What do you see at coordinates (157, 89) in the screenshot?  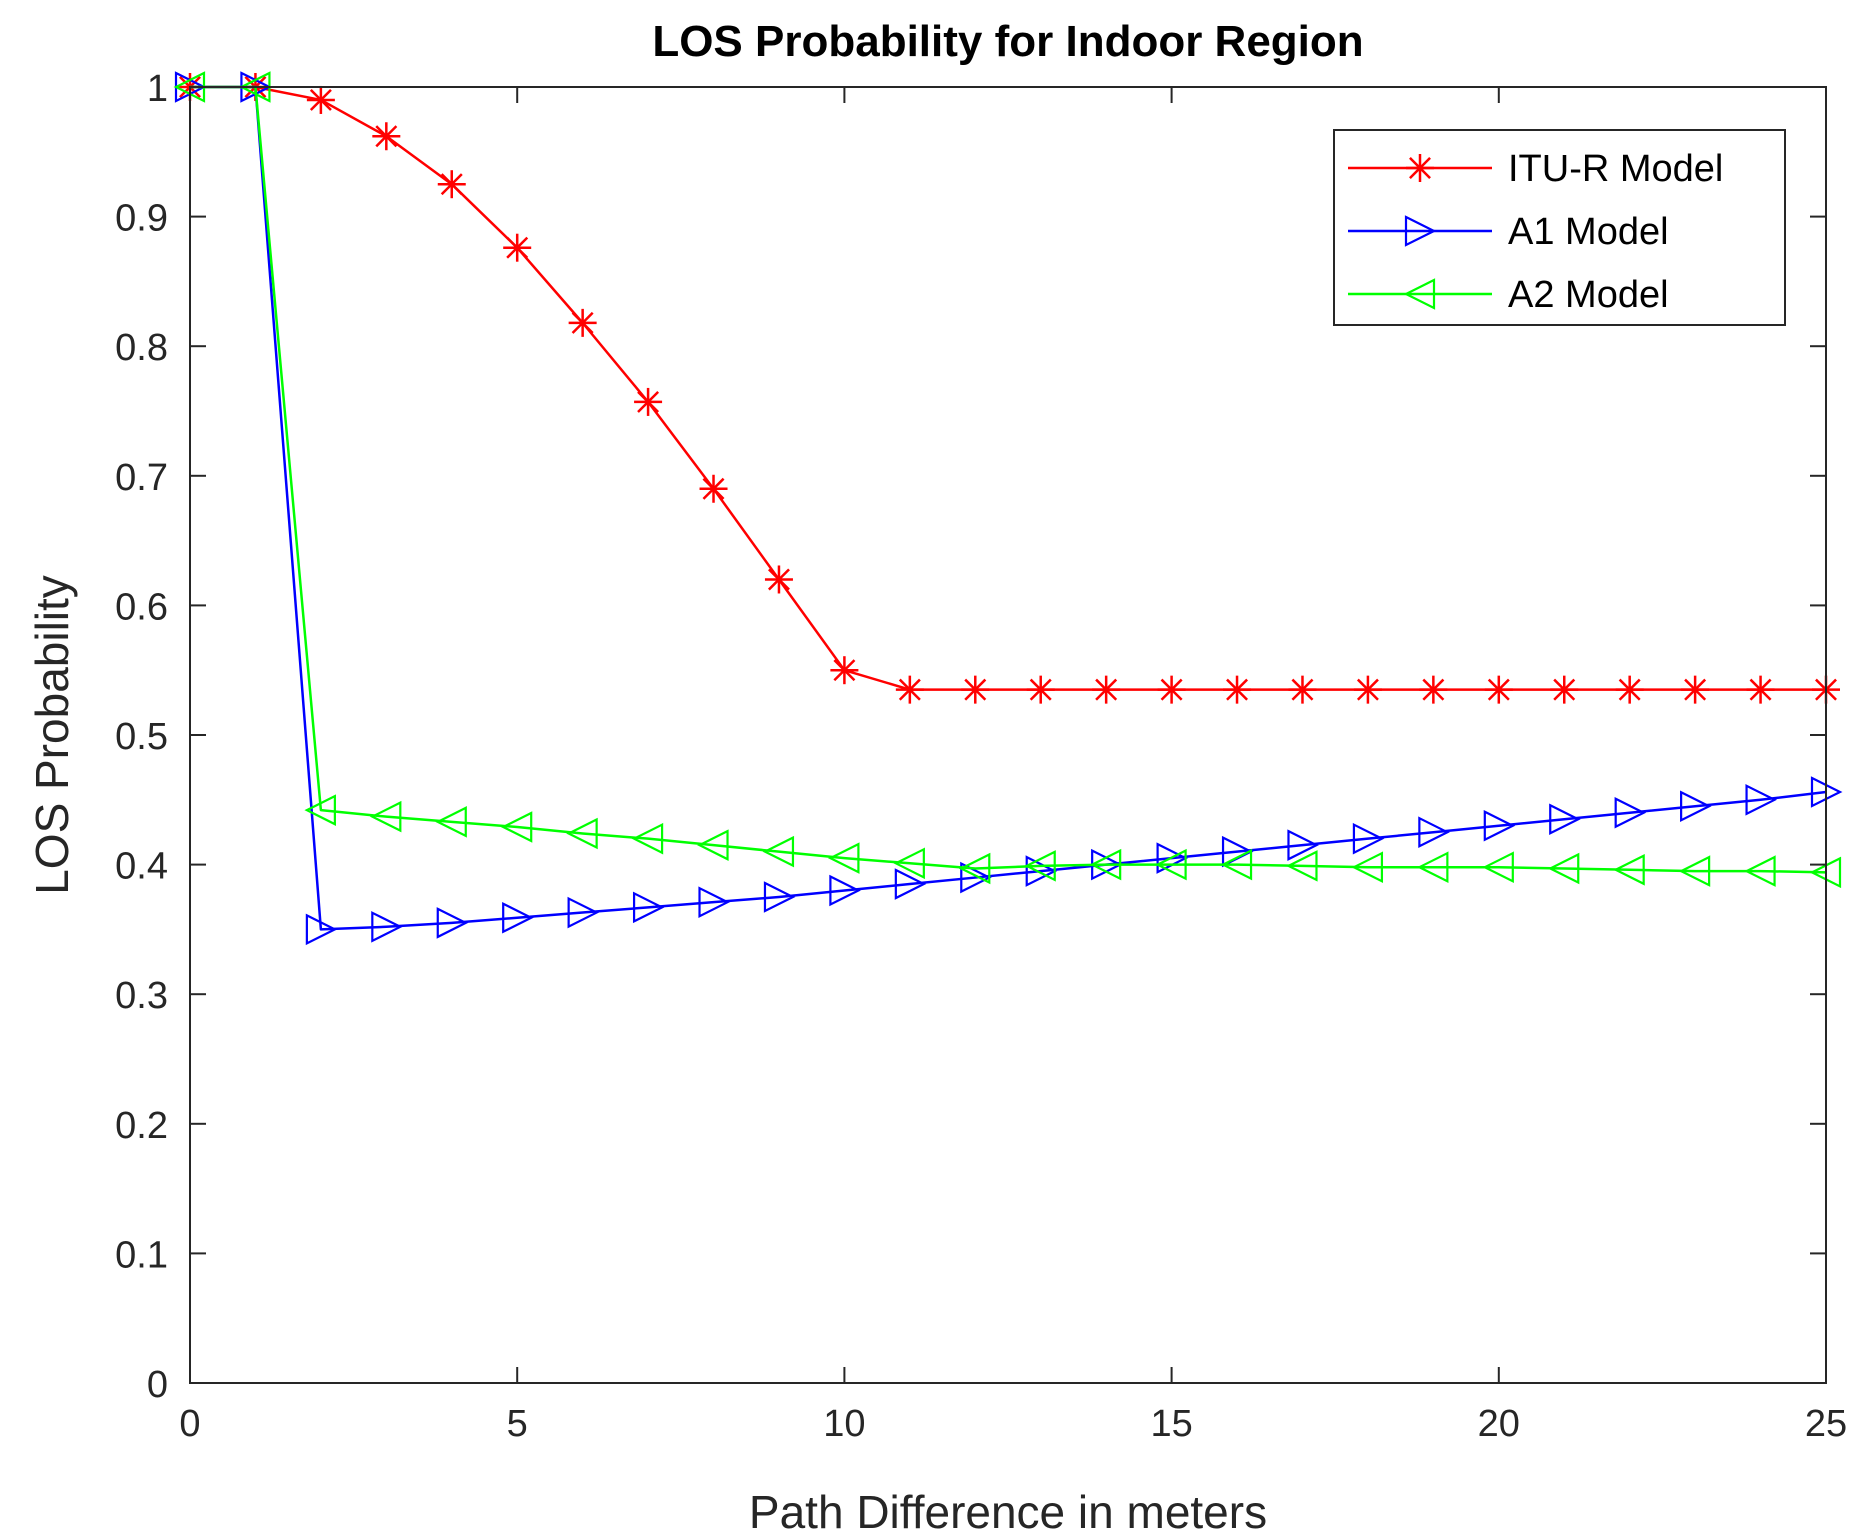 I see `y-tick-label: 1` at bounding box center [157, 89].